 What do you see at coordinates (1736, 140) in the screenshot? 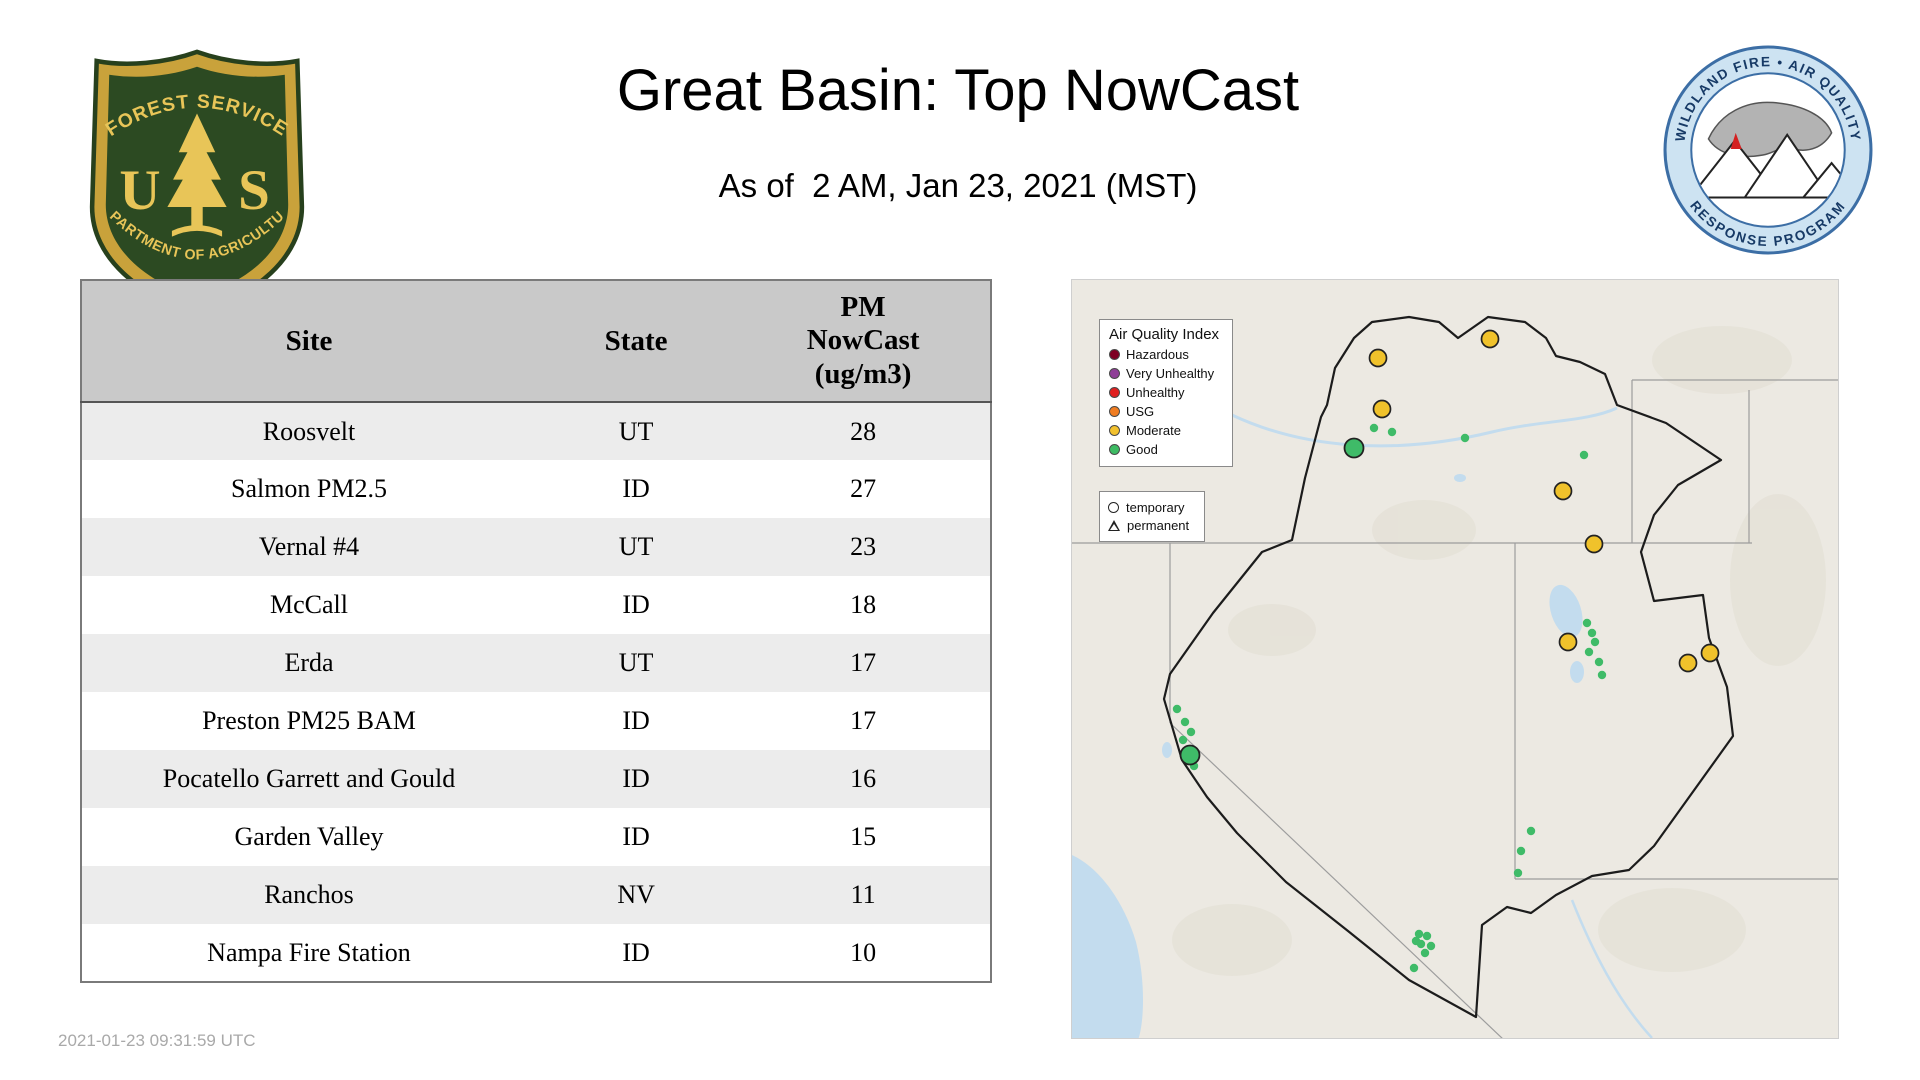
I see `flame-icon` at bounding box center [1736, 140].